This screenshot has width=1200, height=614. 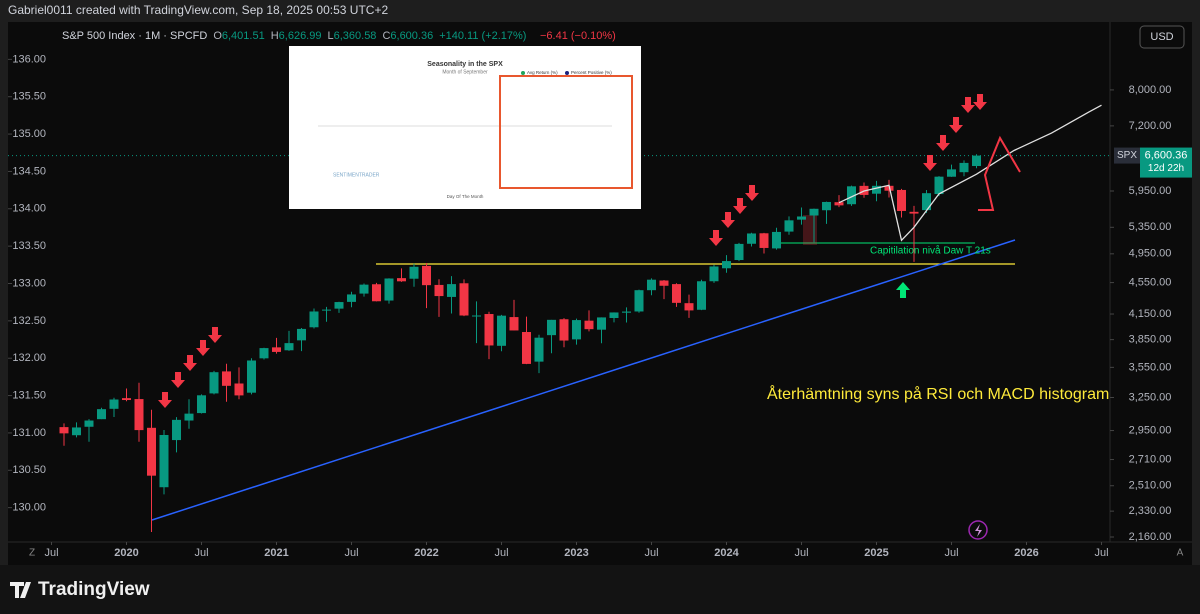 I want to click on inset-x-label: Day Of The Month, so click(x=465, y=196).